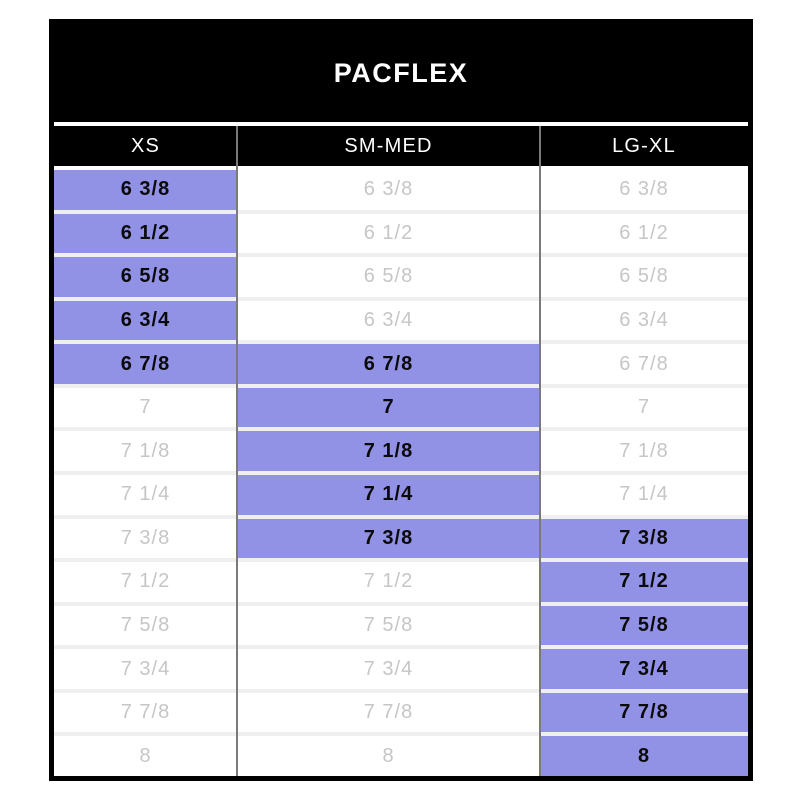  I want to click on column-header-xs: XS, so click(145, 145).